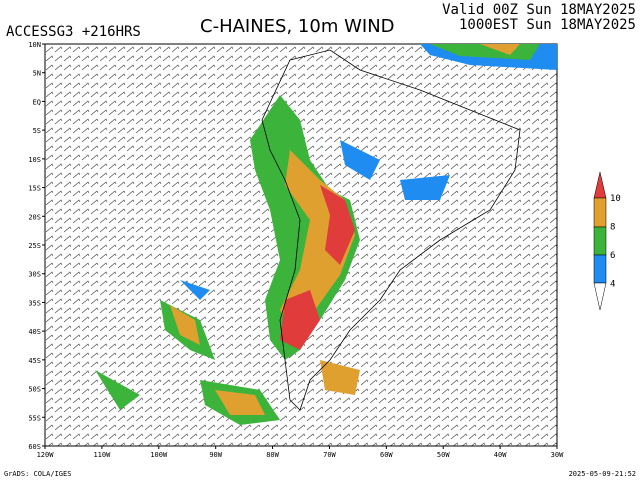 The height and width of the screenshot is (480, 640). Describe the element at coordinates (612, 256) in the screenshot. I see `colorbar-label: 6` at that location.